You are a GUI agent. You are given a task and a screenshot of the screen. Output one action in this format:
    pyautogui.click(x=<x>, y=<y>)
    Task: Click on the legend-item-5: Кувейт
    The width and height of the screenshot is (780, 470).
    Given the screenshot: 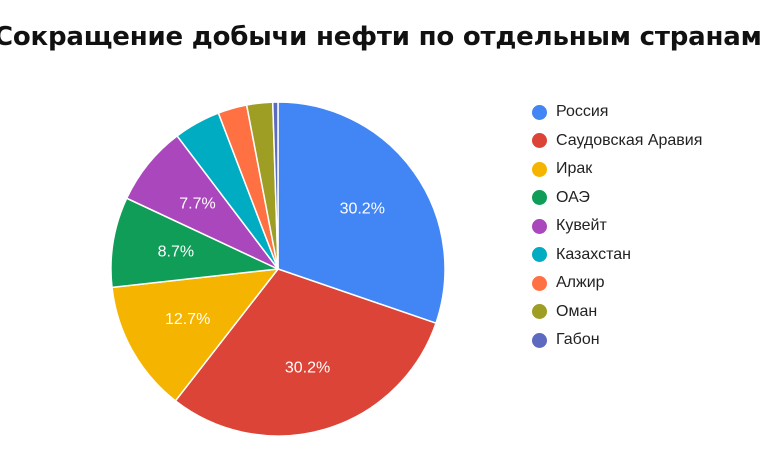 What is the action you would take?
    pyautogui.click(x=617, y=226)
    